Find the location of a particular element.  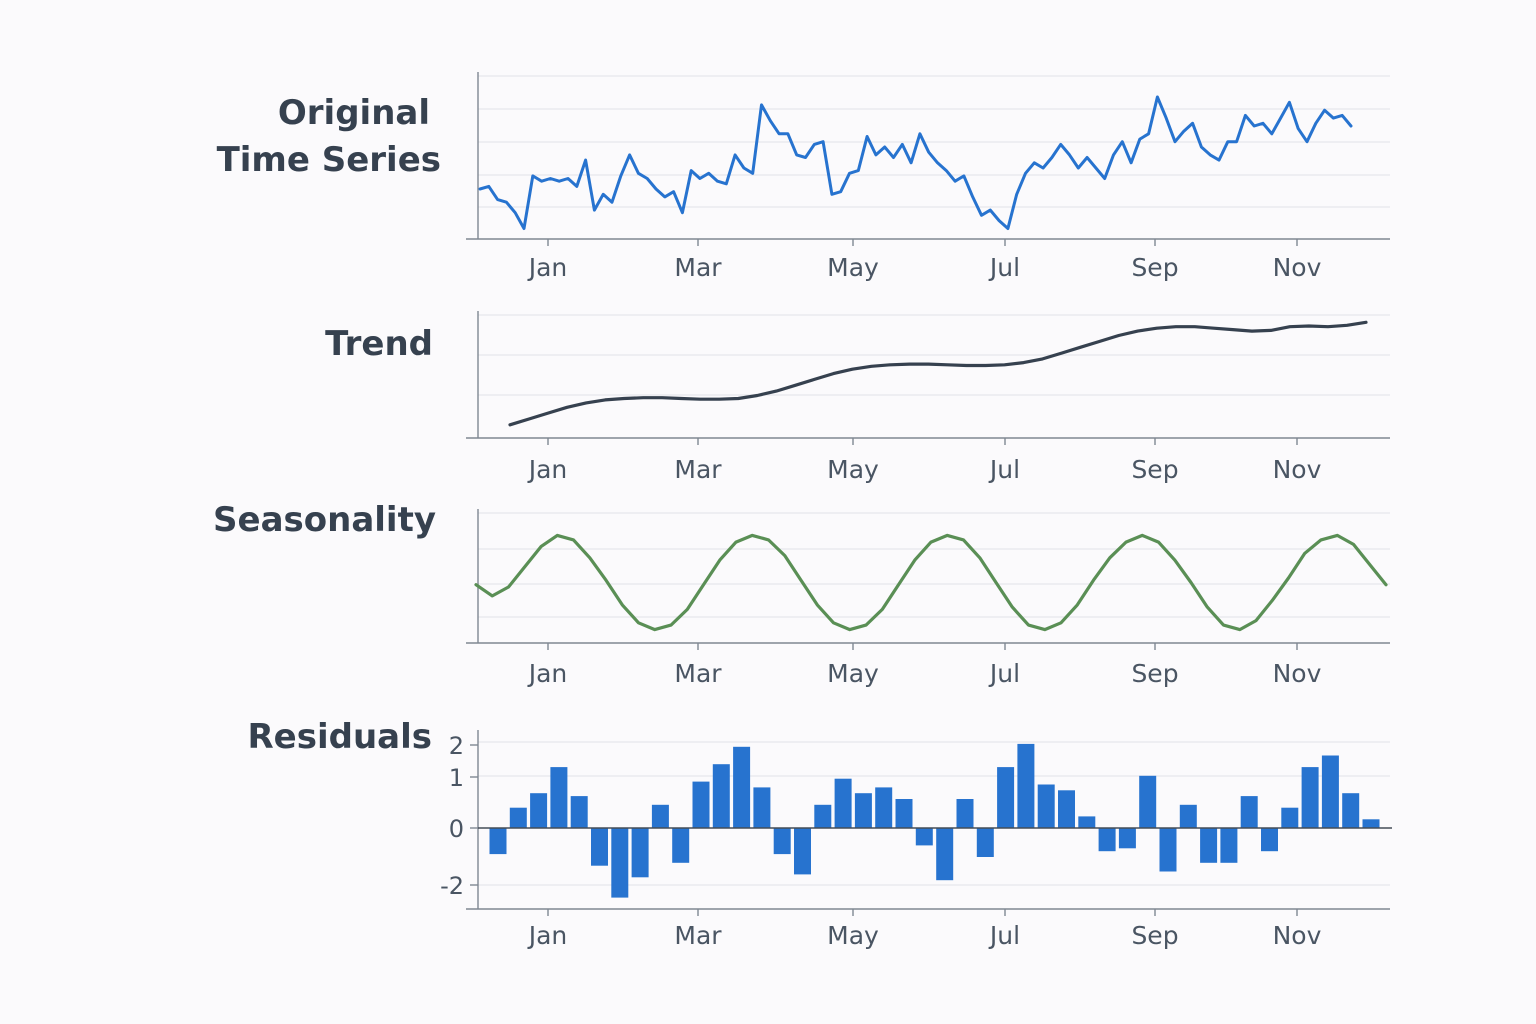

residuals-x-tick-label: May is located at coordinates (853, 935).